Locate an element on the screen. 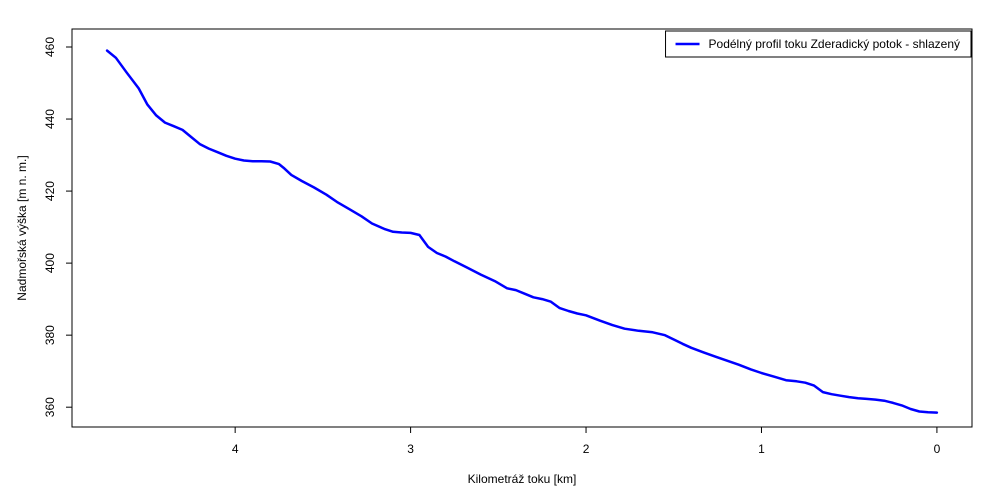 This screenshot has height=500, width=1000. y-tick-label: 380 is located at coordinates (50, 335).